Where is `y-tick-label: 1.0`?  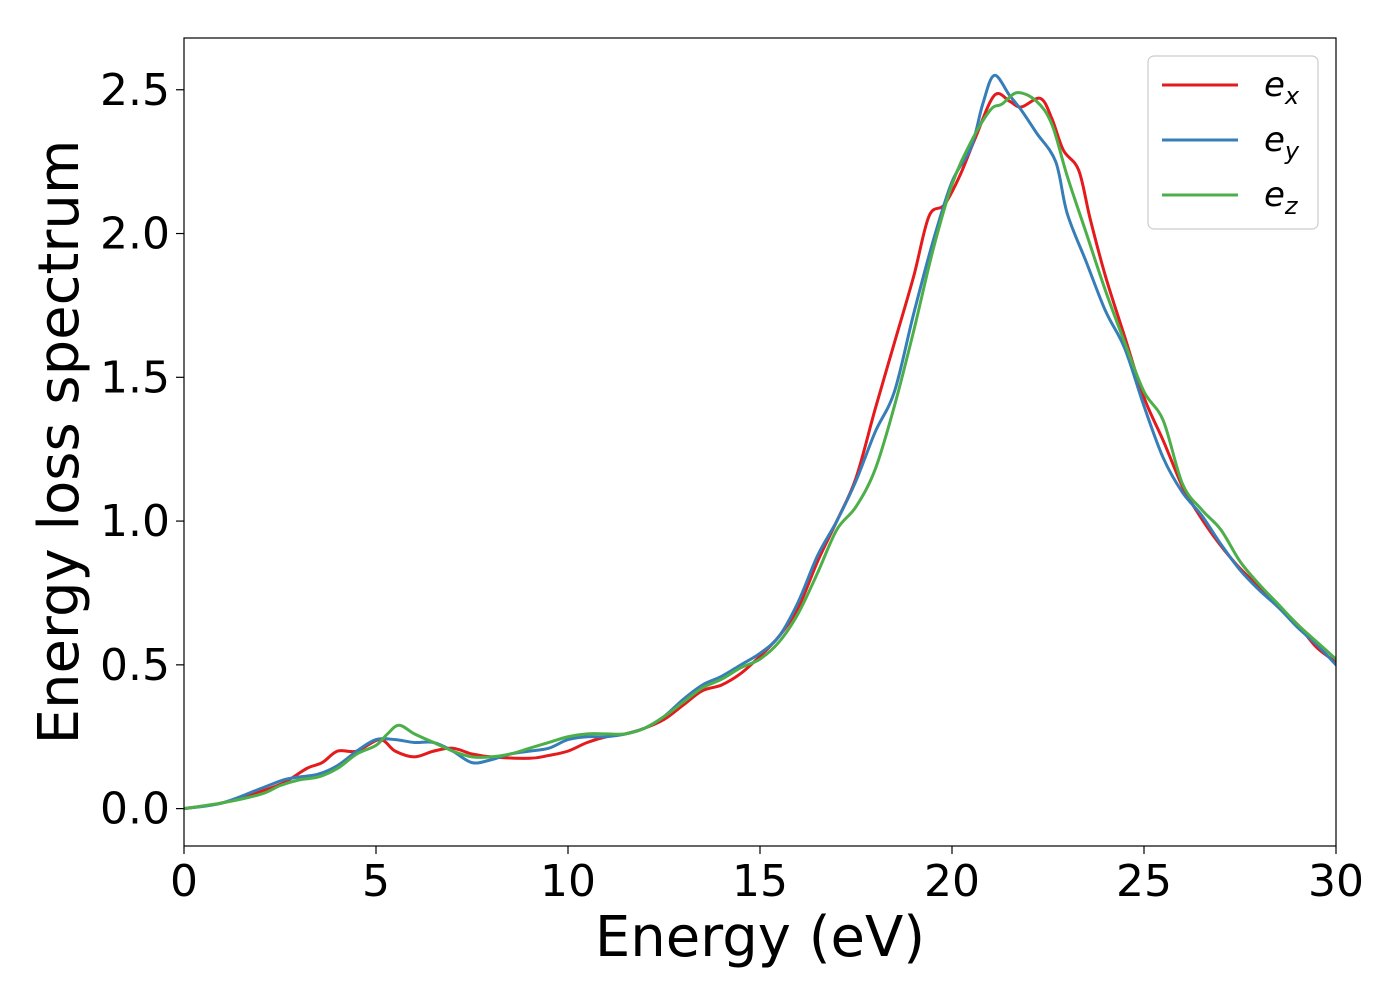 y-tick-label: 1.0 is located at coordinates (135, 521).